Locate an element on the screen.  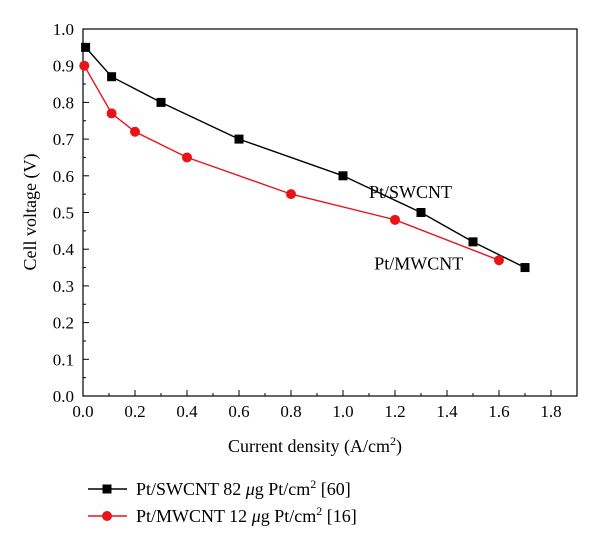
x-axis-title: Current density (A/cm2) is located at coordinates (315, 445).